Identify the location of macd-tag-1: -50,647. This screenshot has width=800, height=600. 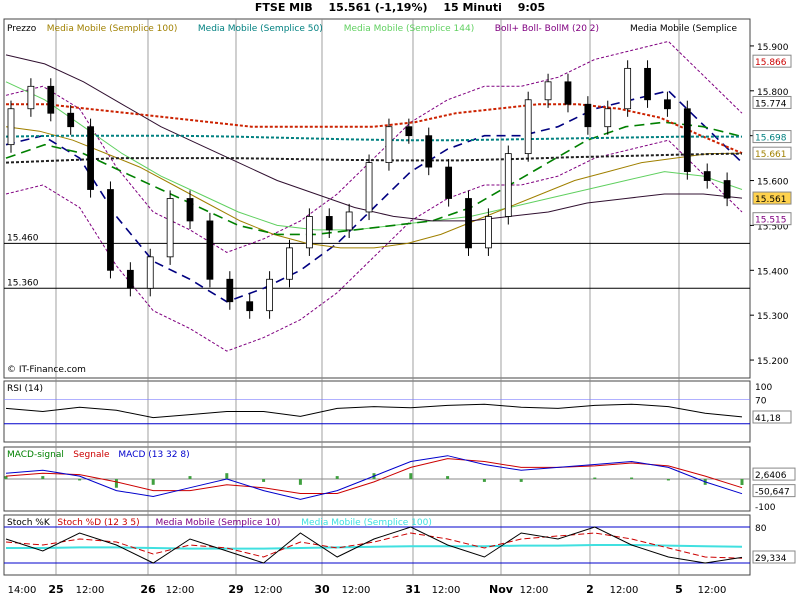
(772, 493).